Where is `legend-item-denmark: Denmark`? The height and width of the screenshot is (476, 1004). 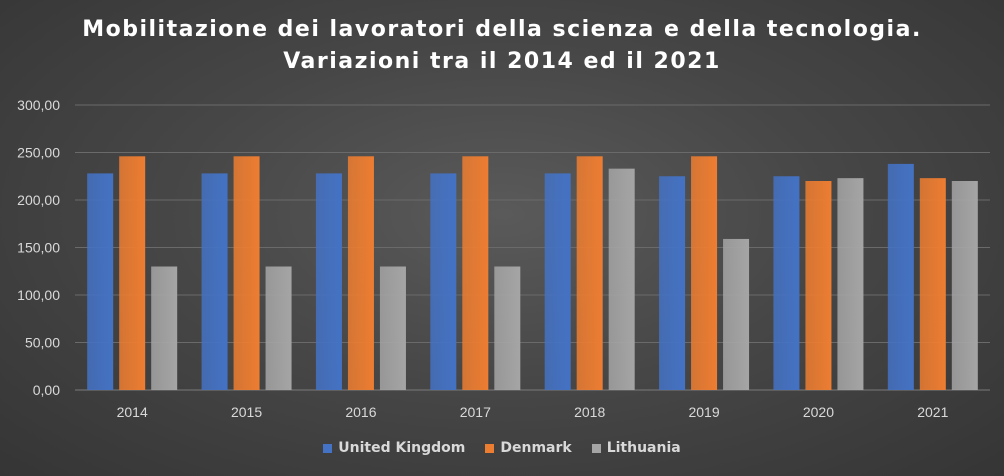
legend-item-denmark: Denmark is located at coordinates (528, 448).